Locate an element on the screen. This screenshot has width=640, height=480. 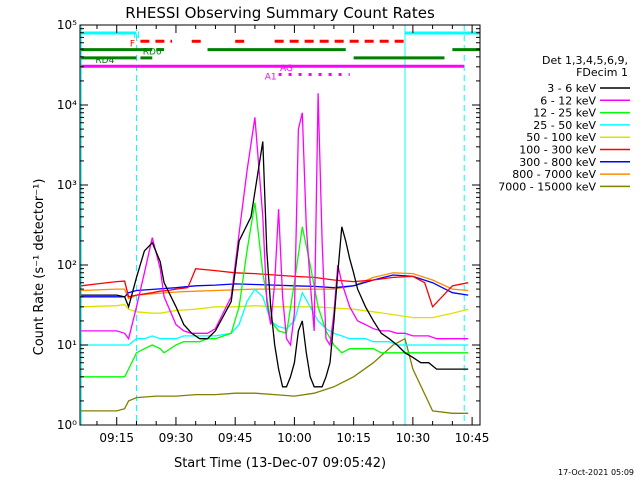
footer-date: 17-Oct-2021 05:09 is located at coordinates (596, 472).